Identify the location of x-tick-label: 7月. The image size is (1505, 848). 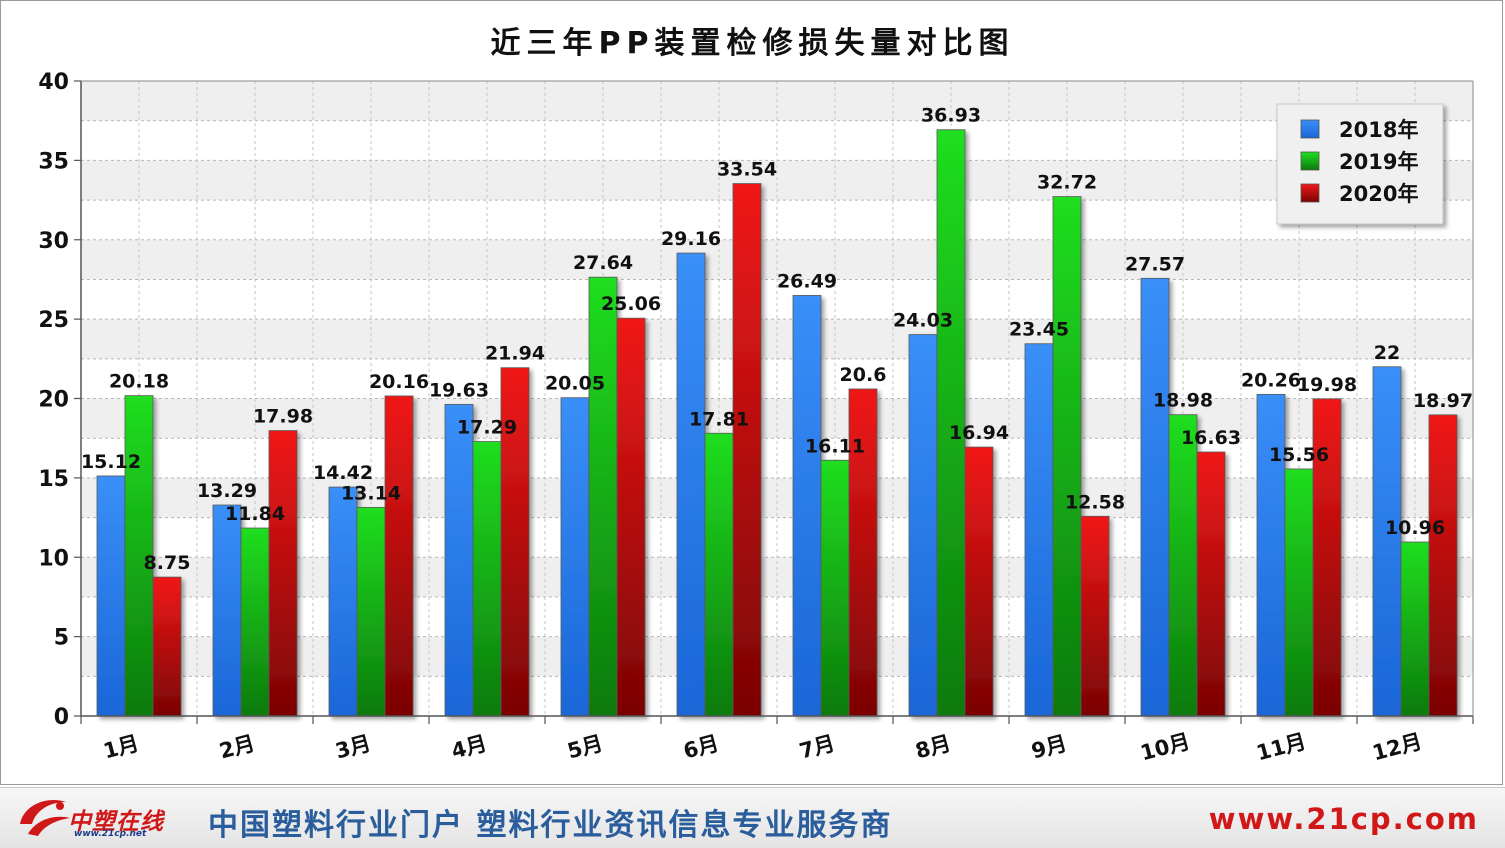
(817, 747).